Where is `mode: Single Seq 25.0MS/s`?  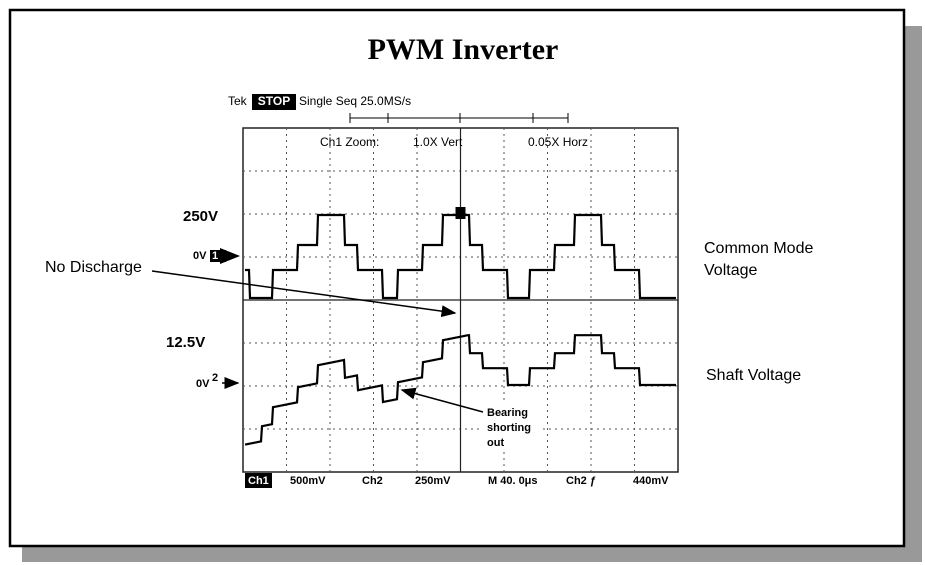
mode: Single Seq 25.0MS/s is located at coordinates (355, 101).